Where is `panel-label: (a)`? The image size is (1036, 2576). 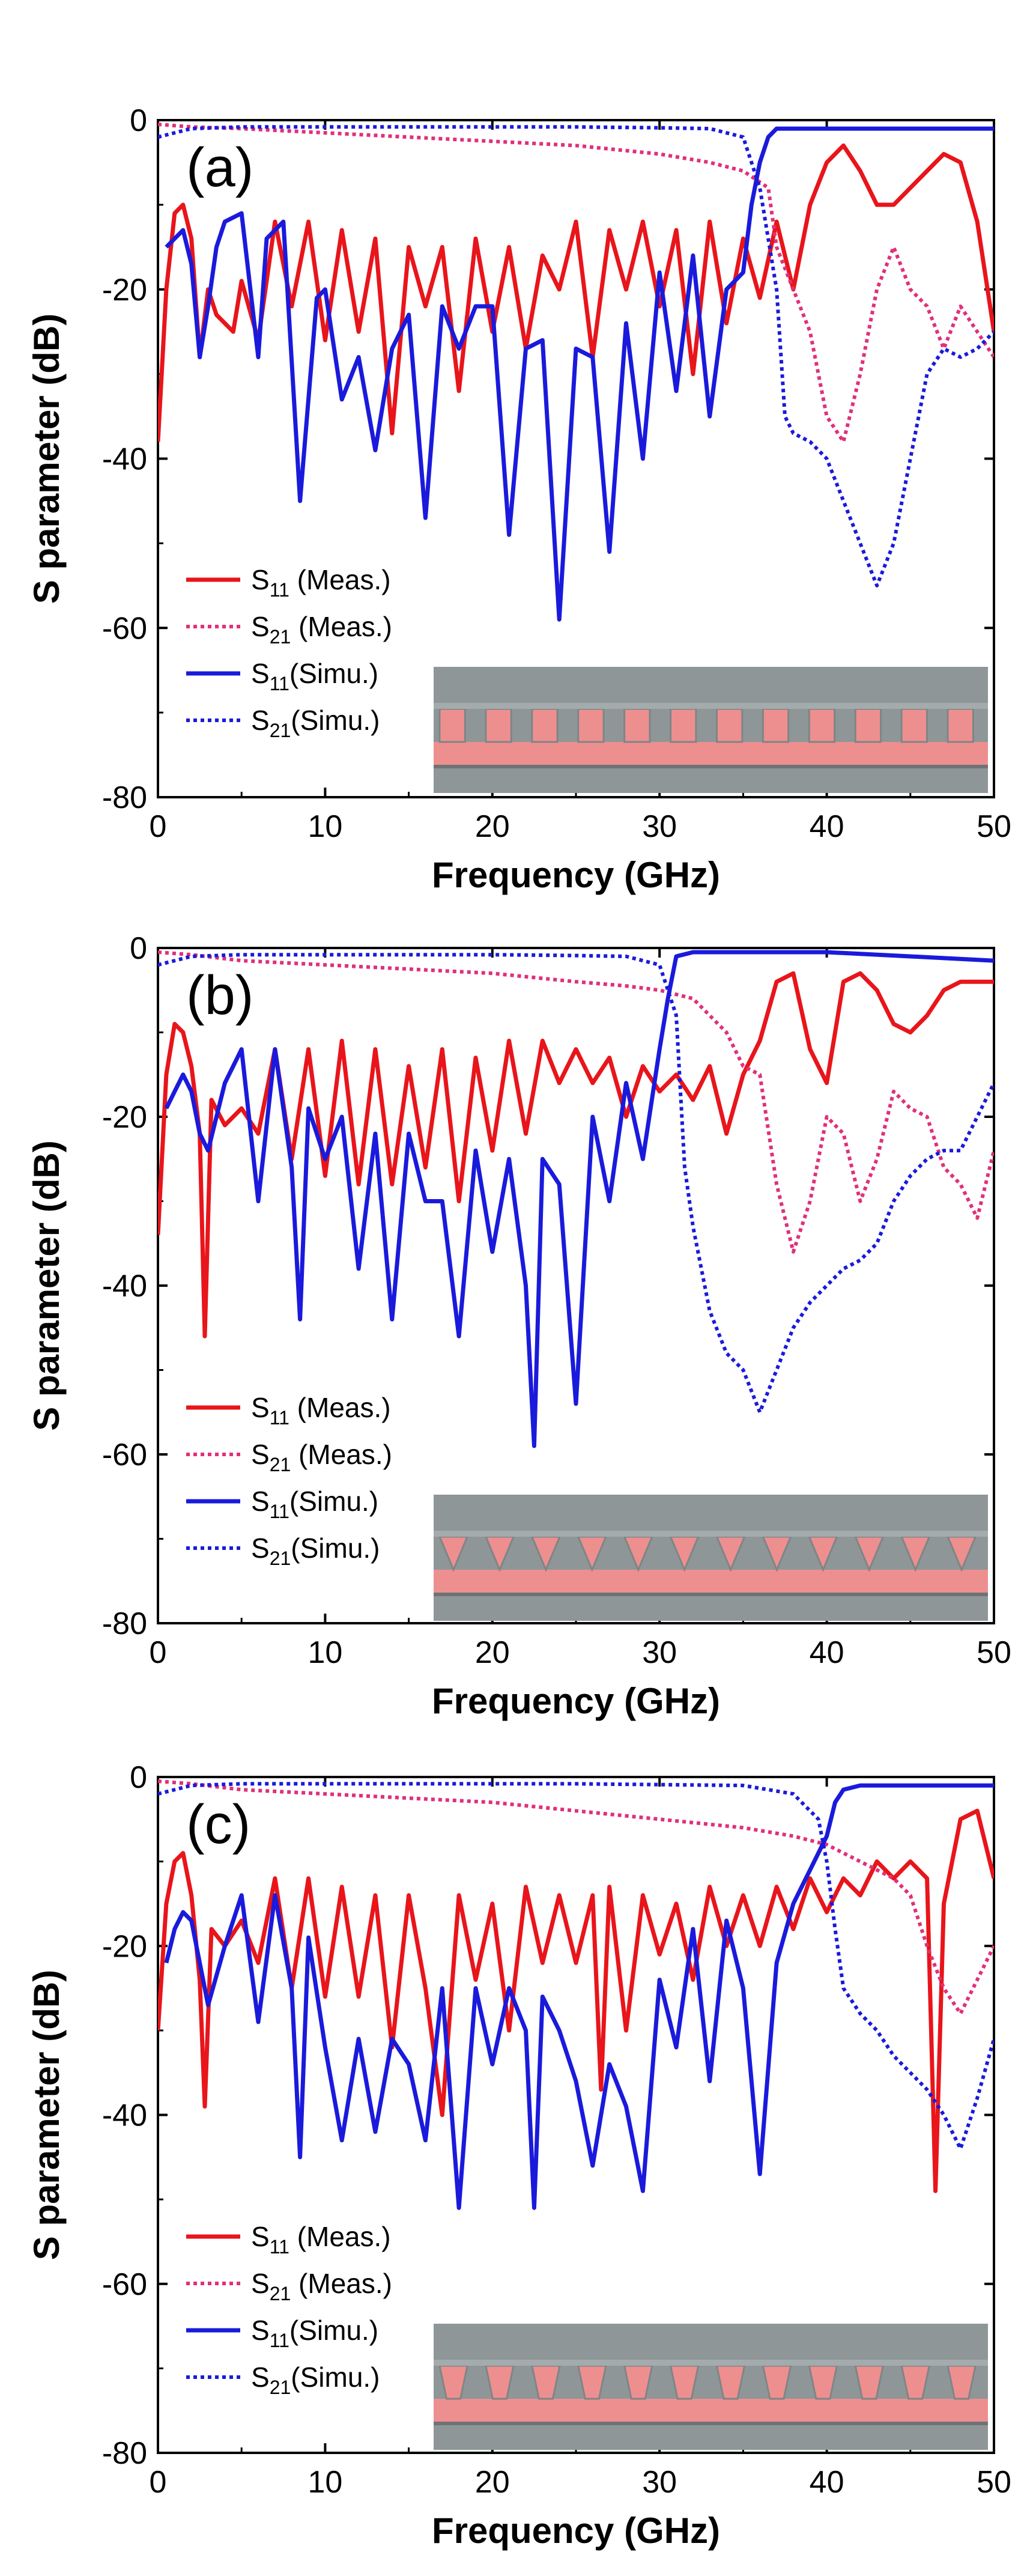
panel-label: (a) is located at coordinates (219, 167).